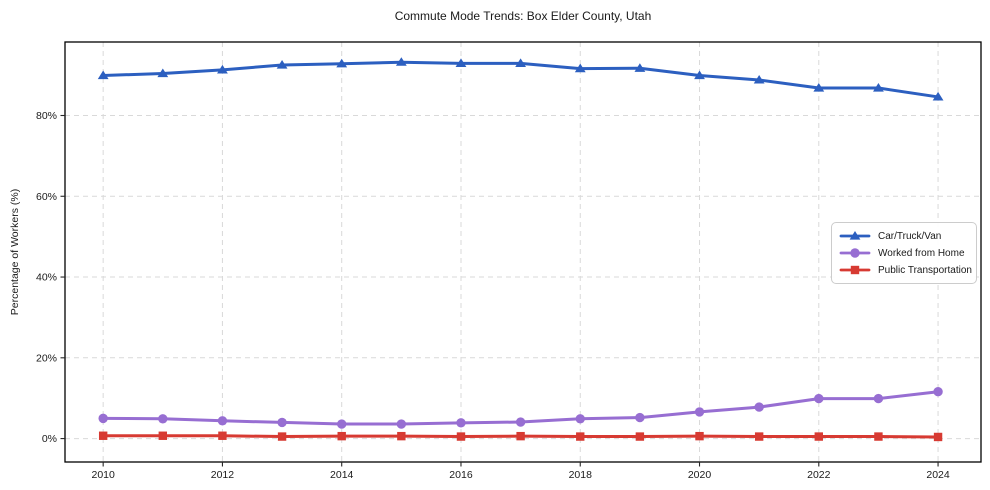 Image resolution: width=990 pixels, height=490 pixels. Describe the element at coordinates (49, 439) in the screenshot. I see `y-tick-label: 0%` at that location.